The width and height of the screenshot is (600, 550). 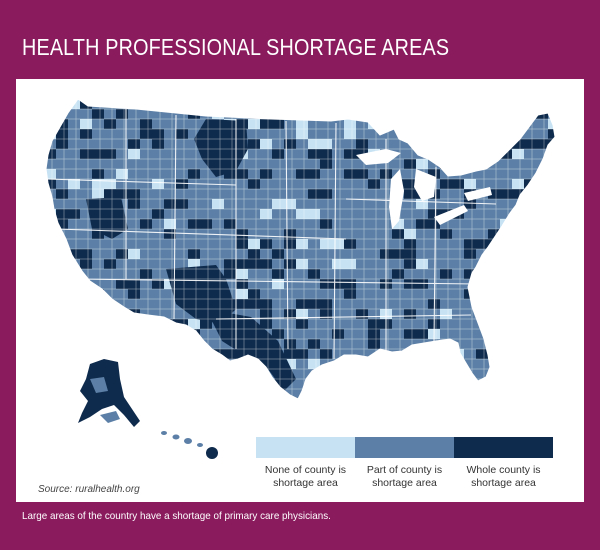 I want to click on page-title: HEALTH PROFESSIONAL SHORTAGE AREAS, so click(x=236, y=47).